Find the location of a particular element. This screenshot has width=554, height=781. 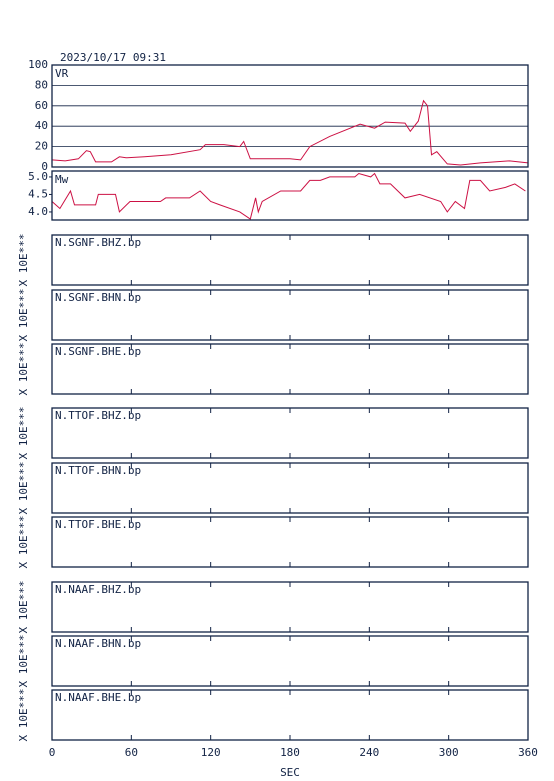

y-tick-label: 0 is located at coordinates (44, 166).